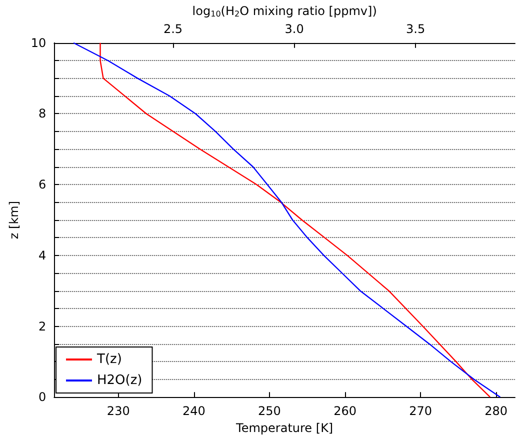 The image size is (517, 439). What do you see at coordinates (42, 255) in the screenshot?
I see `y-tick-label: 4` at bounding box center [42, 255].